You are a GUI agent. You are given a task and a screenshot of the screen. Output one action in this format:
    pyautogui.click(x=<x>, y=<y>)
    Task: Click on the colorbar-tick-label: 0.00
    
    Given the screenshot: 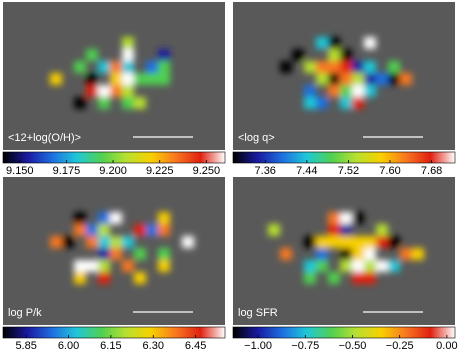 What is the action you would take?
    pyautogui.click(x=446, y=345)
    